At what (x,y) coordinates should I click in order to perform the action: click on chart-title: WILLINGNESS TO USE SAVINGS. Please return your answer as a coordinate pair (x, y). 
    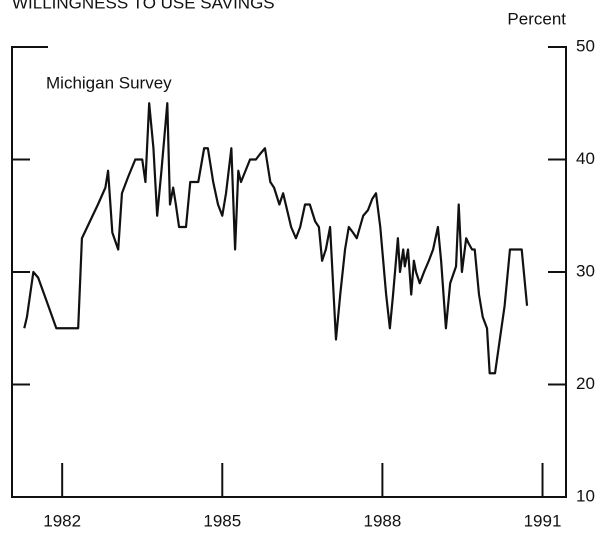
    Looking at the image, I should click on (143, 6).